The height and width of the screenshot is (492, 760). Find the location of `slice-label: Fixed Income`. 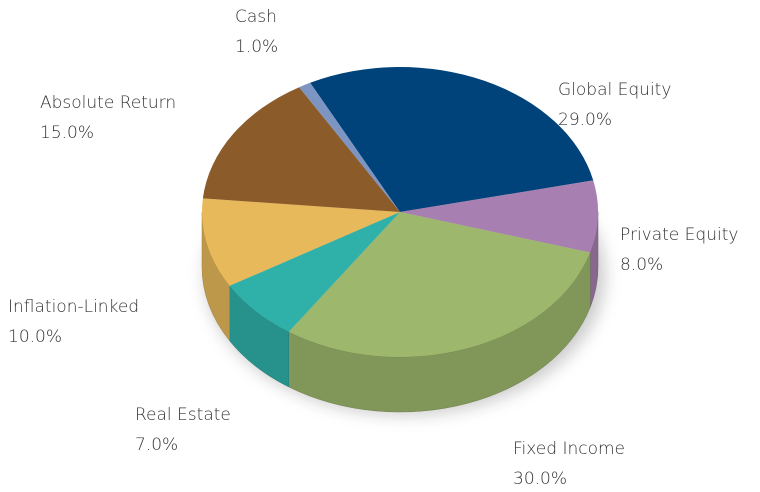

slice-label: Fixed Income is located at coordinates (569, 449).